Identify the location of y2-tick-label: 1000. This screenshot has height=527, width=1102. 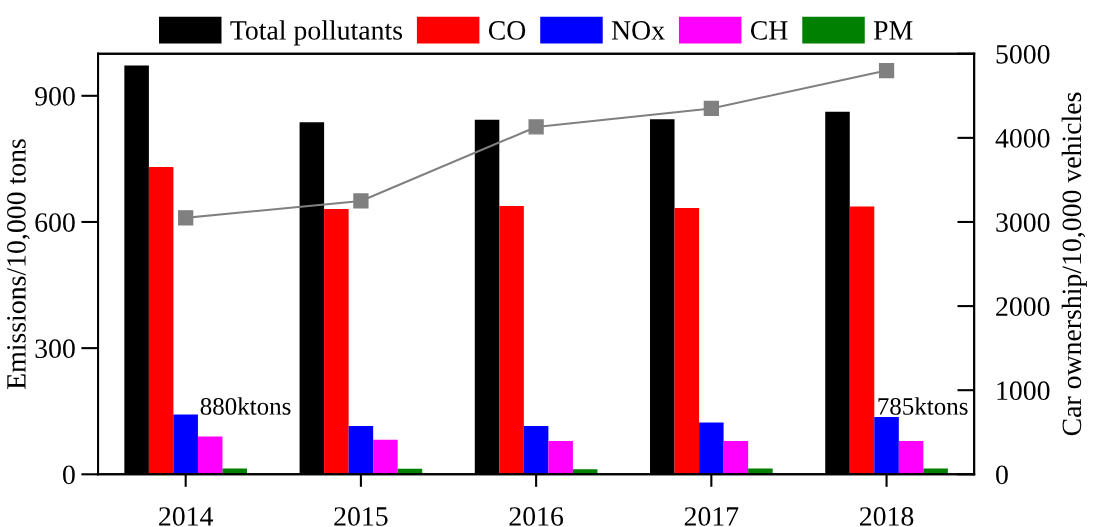
(1023, 391).